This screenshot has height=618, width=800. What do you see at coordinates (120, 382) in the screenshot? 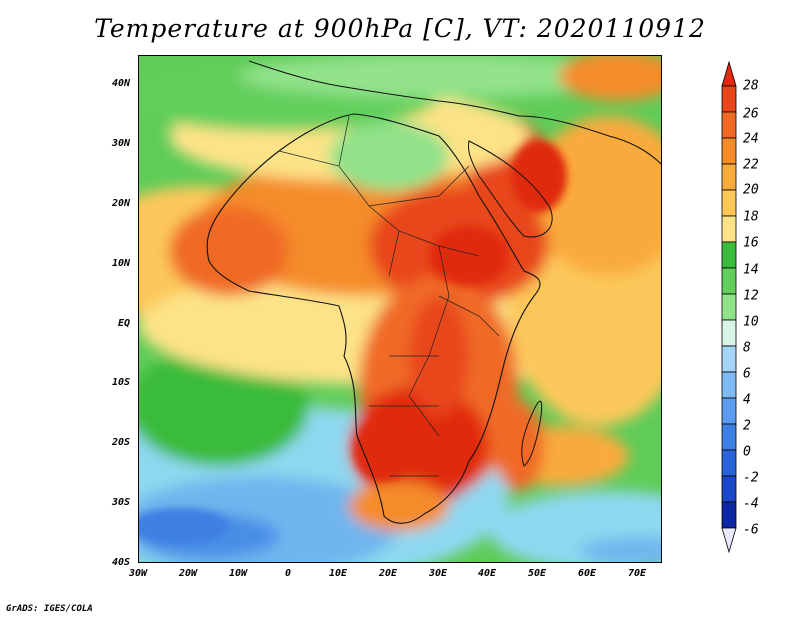
I see `lat-label-10s: 10S` at bounding box center [120, 382].